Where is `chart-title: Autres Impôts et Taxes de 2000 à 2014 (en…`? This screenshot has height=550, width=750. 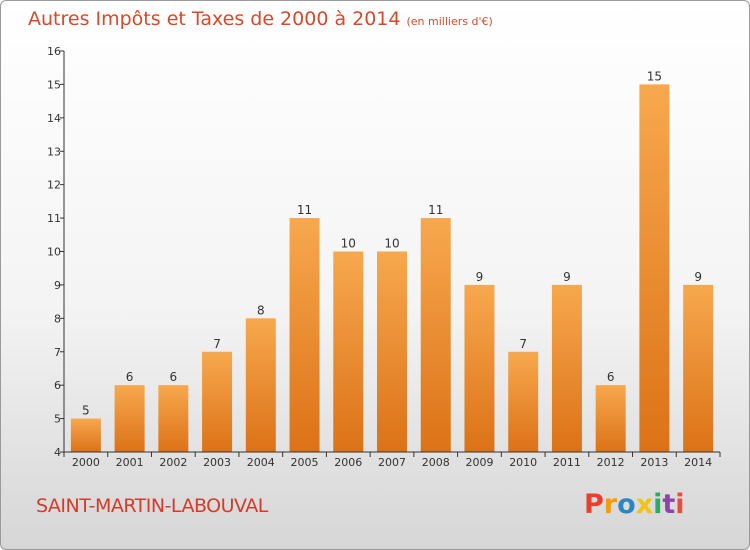 chart-title: Autres Impôts et Taxes de 2000 à 2014 (en… is located at coordinates (260, 19).